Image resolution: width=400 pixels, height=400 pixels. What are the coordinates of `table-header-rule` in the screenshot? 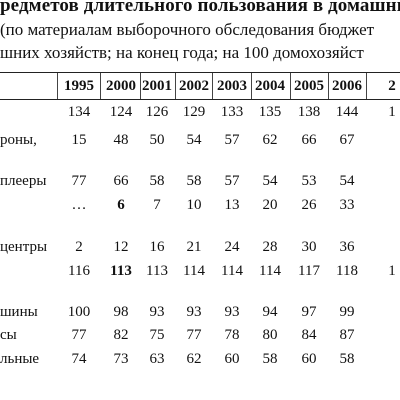 It's located at (200, 99).